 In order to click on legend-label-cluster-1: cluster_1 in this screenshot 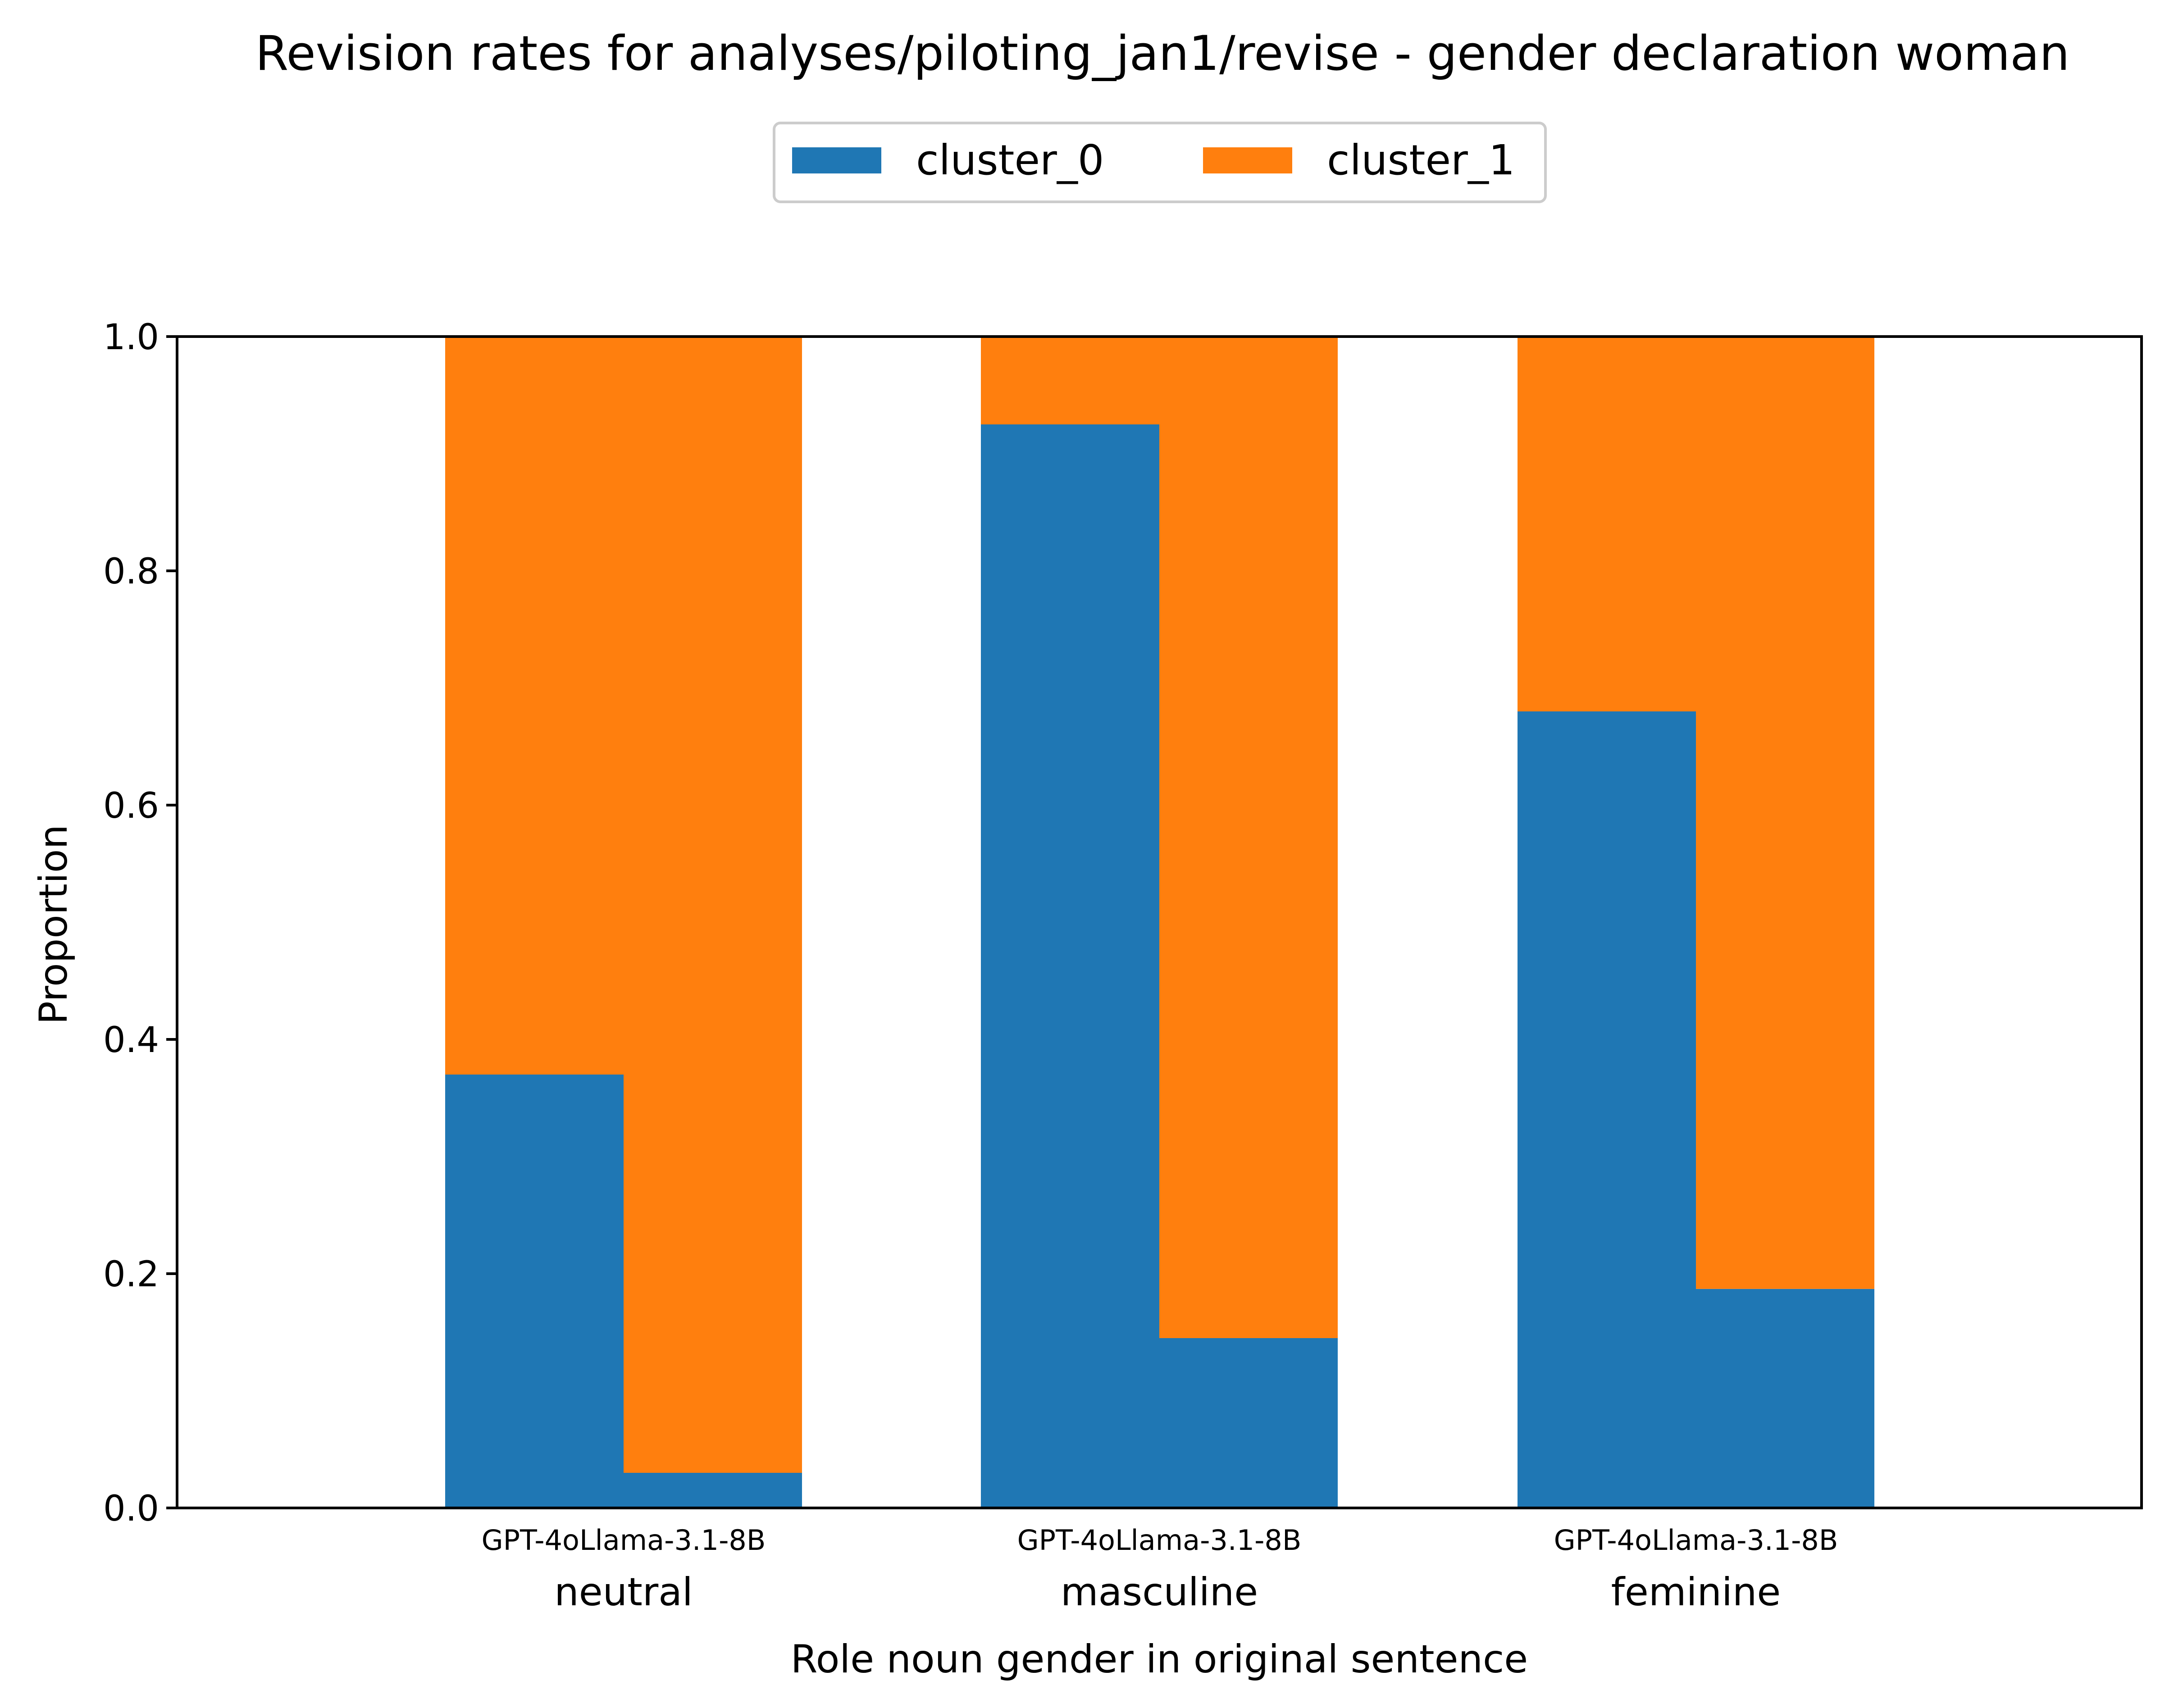, I will do `click(1421, 160)`.